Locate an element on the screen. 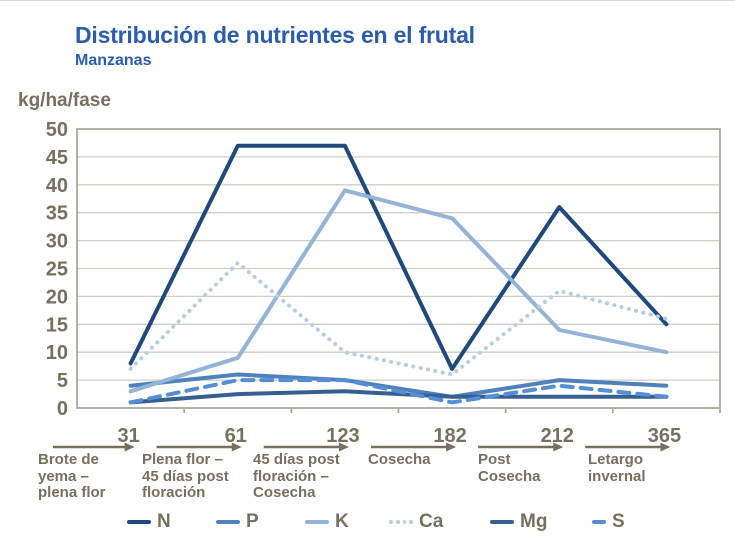 The width and height of the screenshot is (735, 551). svg-text: 123 is located at coordinates (342, 436).